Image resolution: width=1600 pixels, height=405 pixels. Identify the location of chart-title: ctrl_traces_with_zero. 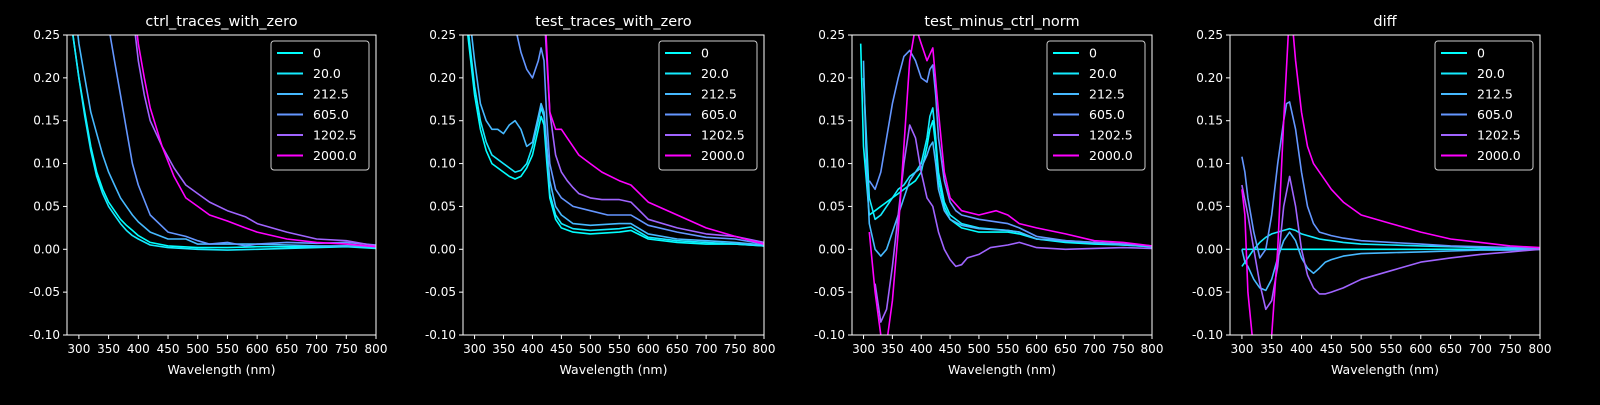
(221, 22).